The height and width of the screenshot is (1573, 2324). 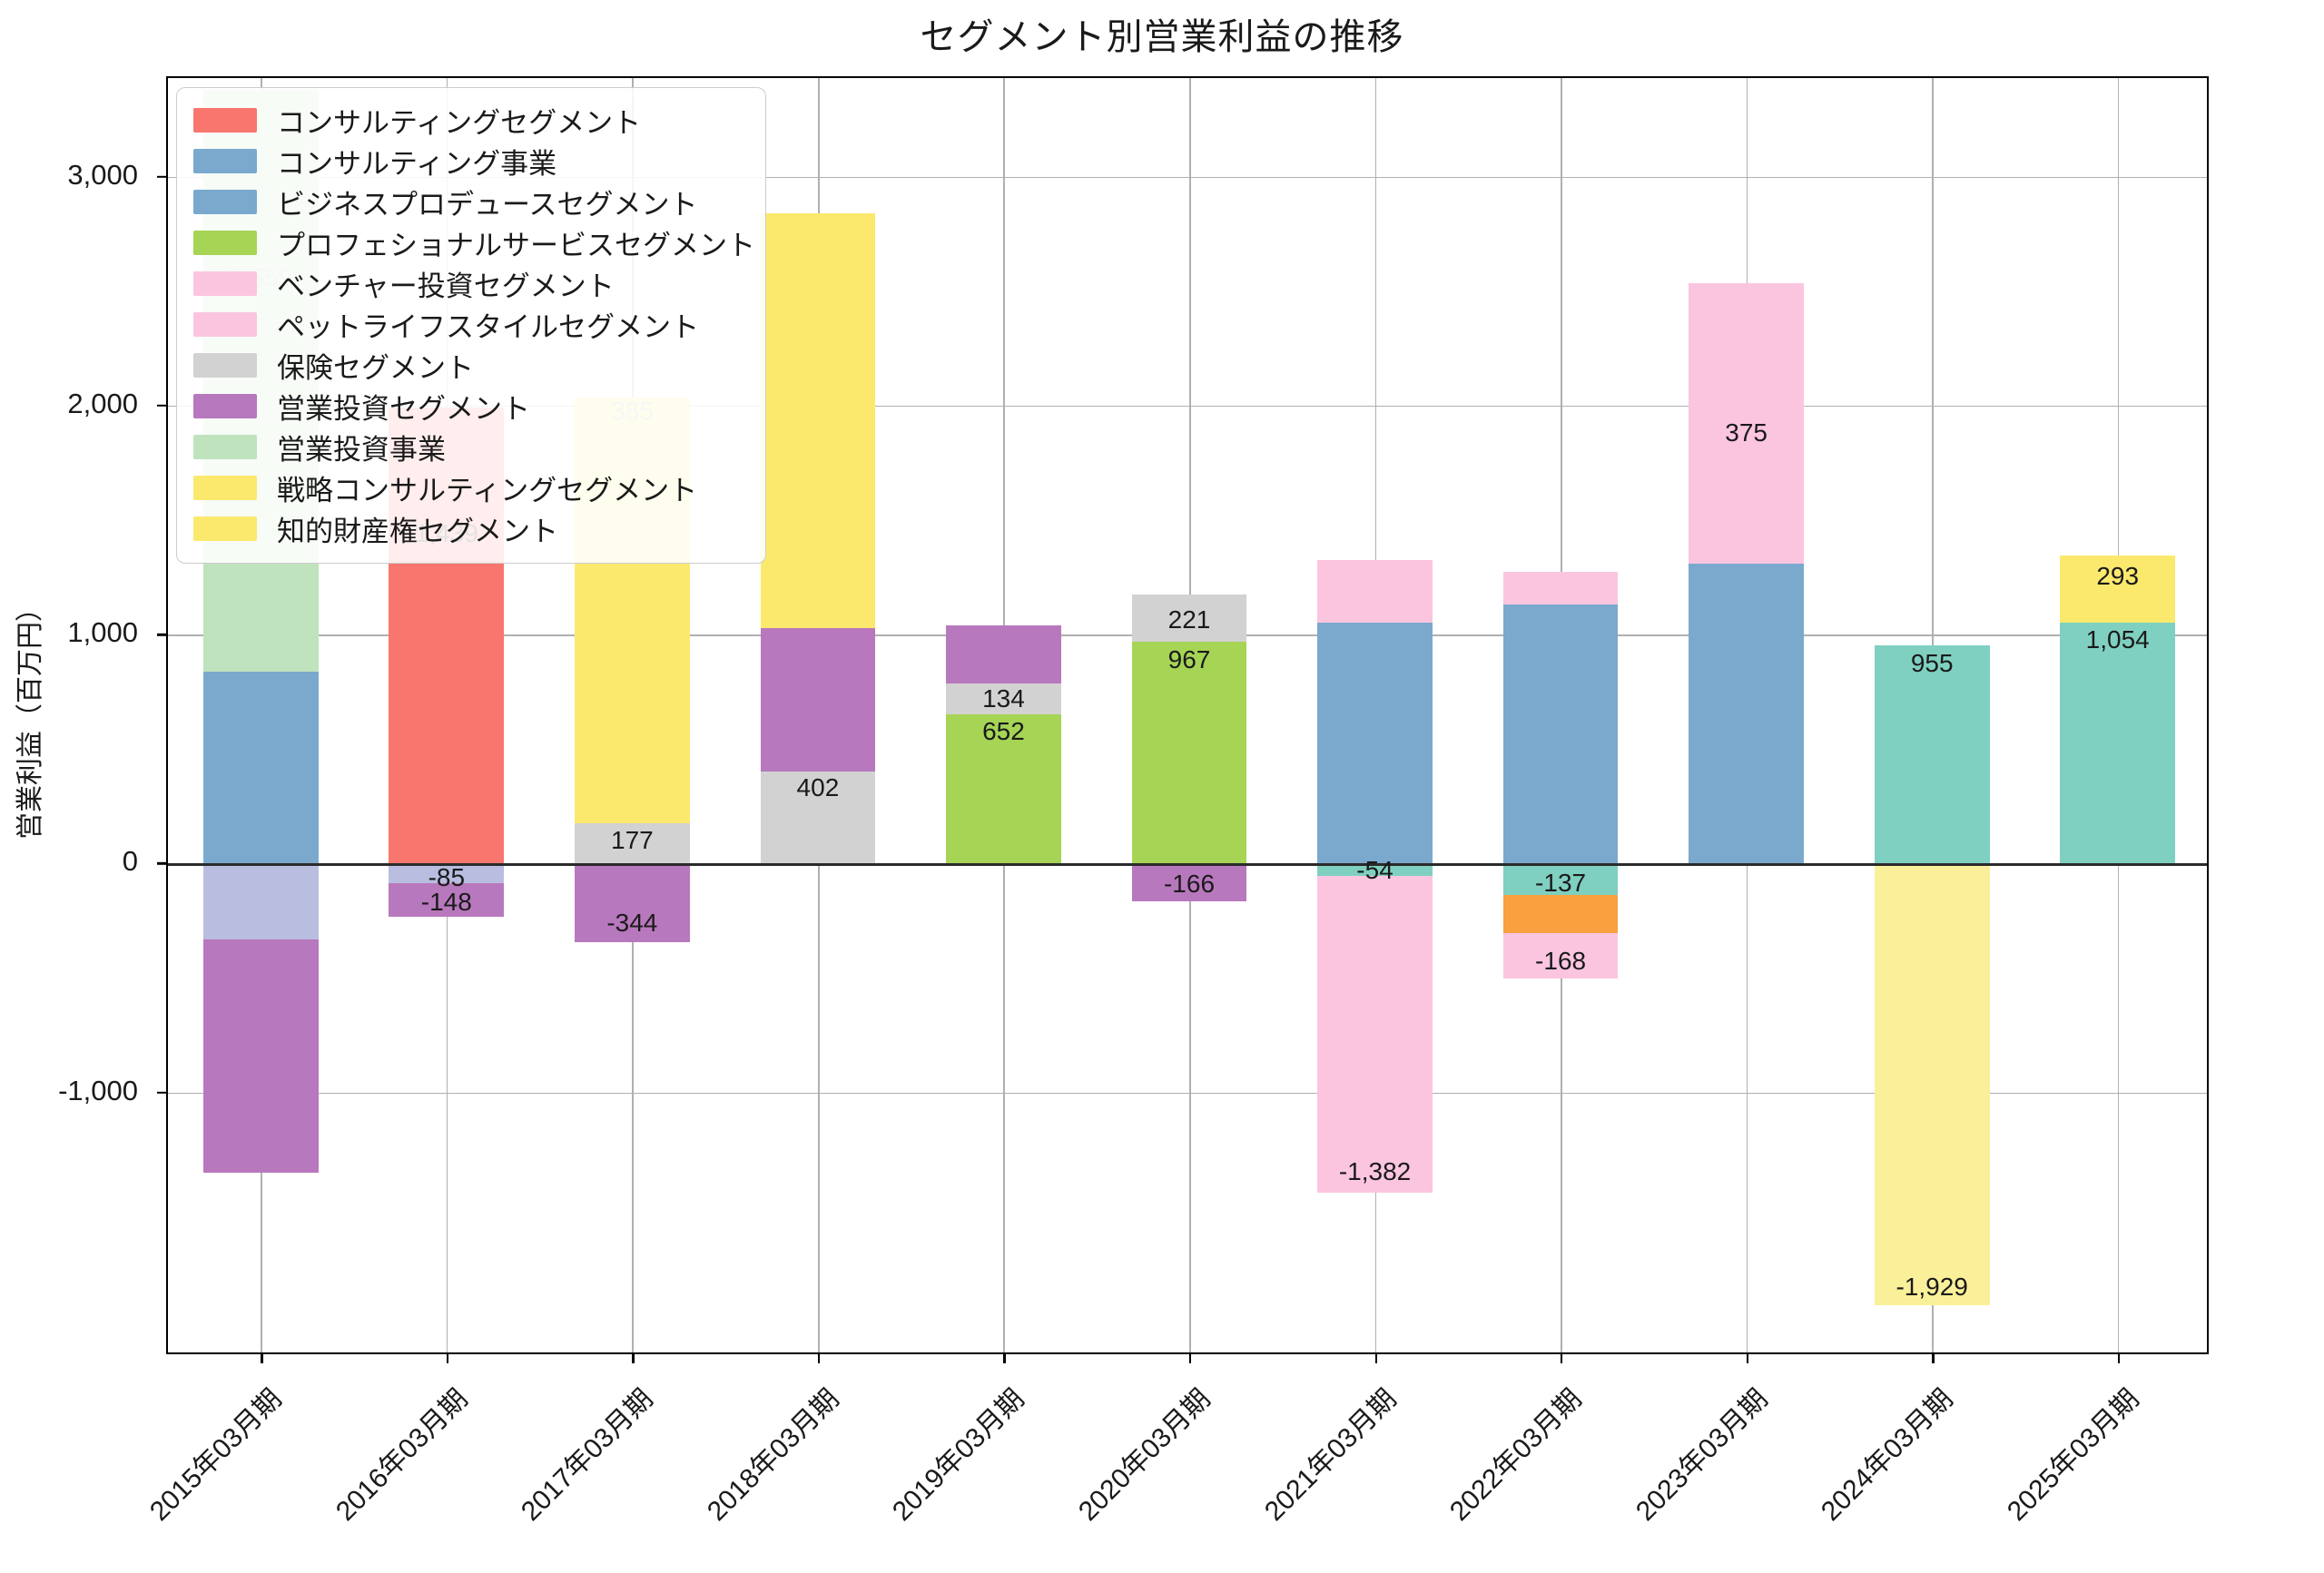 I want to click on y-tick-label: 2,000, so click(x=102, y=403).